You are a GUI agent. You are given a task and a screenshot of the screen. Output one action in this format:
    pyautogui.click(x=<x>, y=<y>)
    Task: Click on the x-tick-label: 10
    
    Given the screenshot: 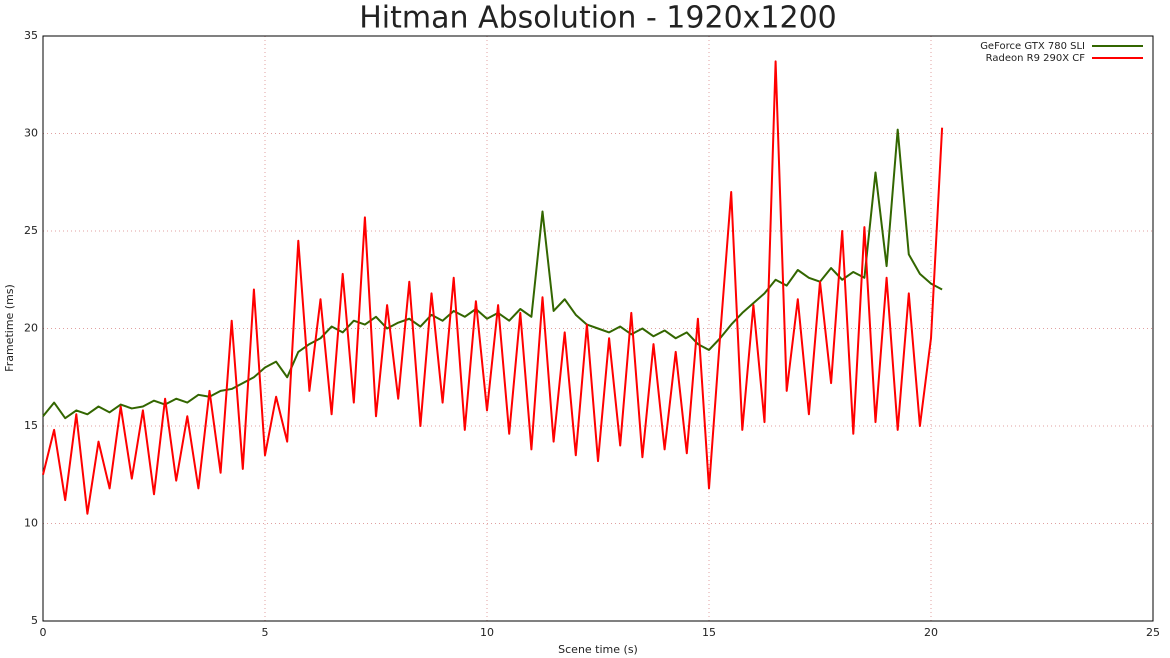 What is the action you would take?
    pyautogui.click(x=487, y=632)
    